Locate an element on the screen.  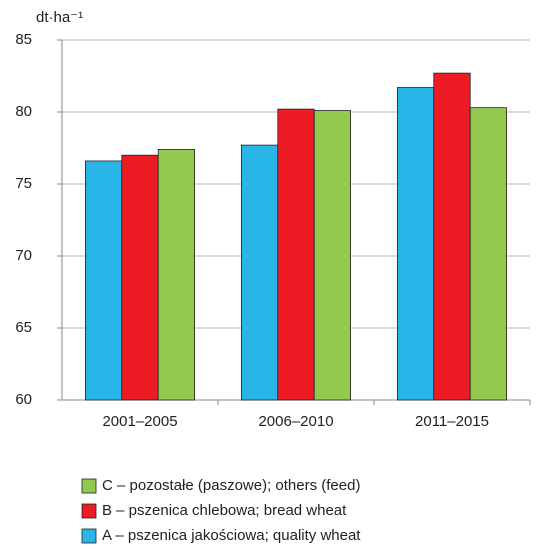
y-tick-label: 85 is located at coordinates (23, 39).